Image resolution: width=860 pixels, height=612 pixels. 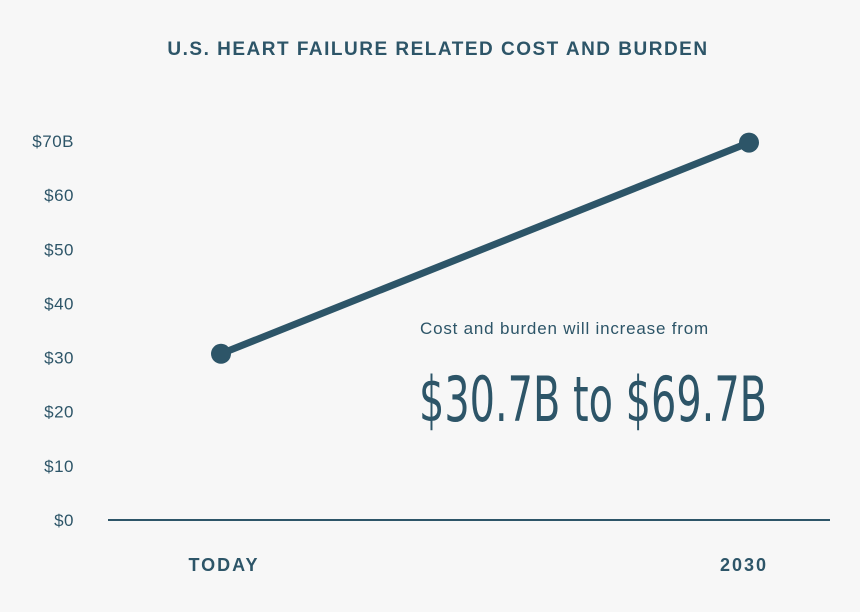 I want to click on y-tick-label: $70B, so click(x=53, y=141).